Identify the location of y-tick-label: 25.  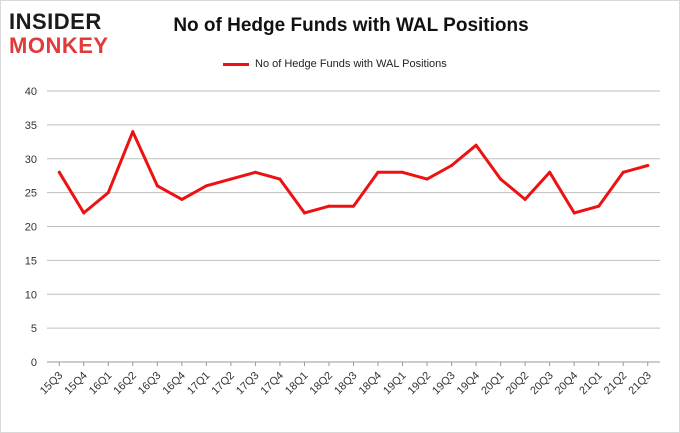
(31, 194).